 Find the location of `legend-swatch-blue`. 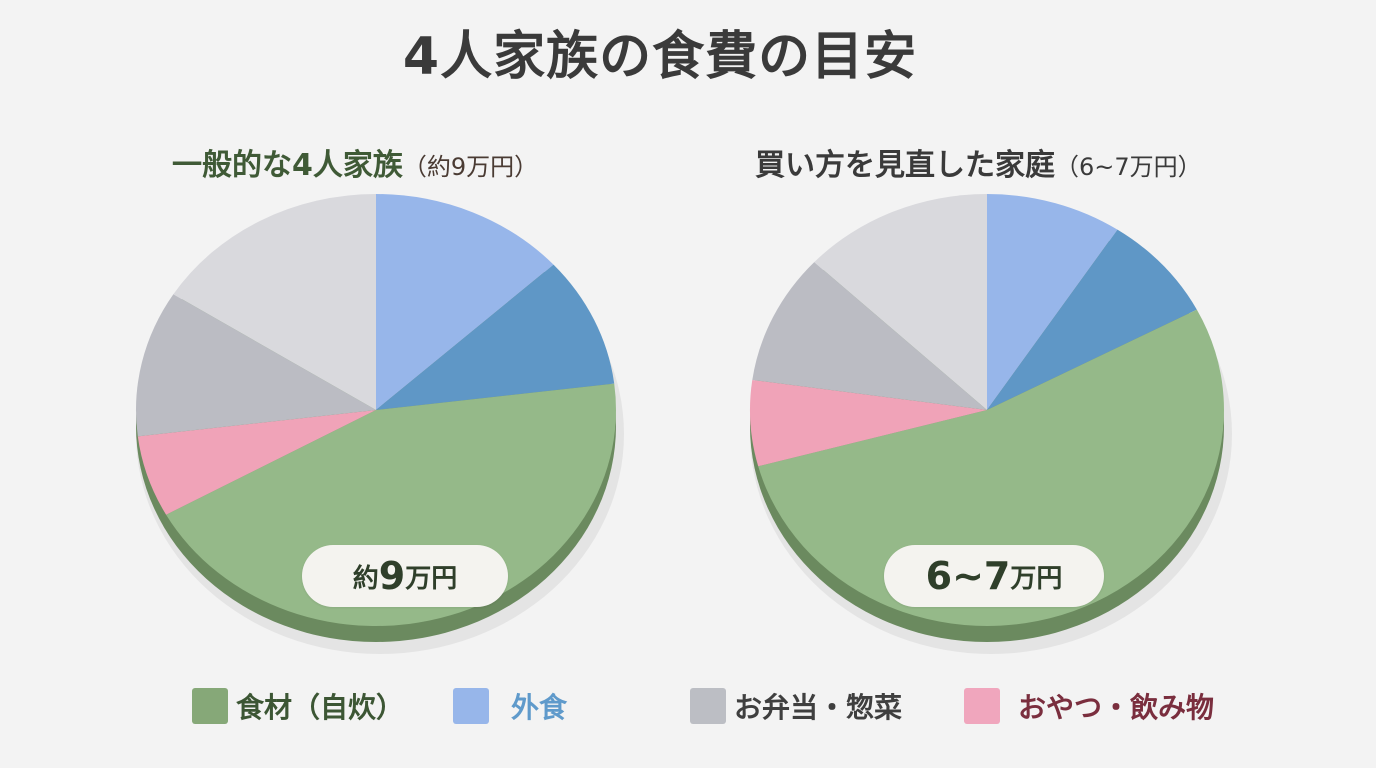

legend-swatch-blue is located at coordinates (471, 706).